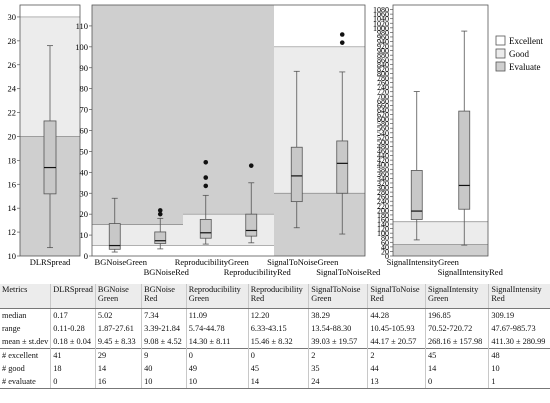 The height and width of the screenshot is (403, 550). Describe the element at coordinates (217, 296) in the screenshot. I see `column-header-reproducibility-green: Reproducibility Green` at that location.